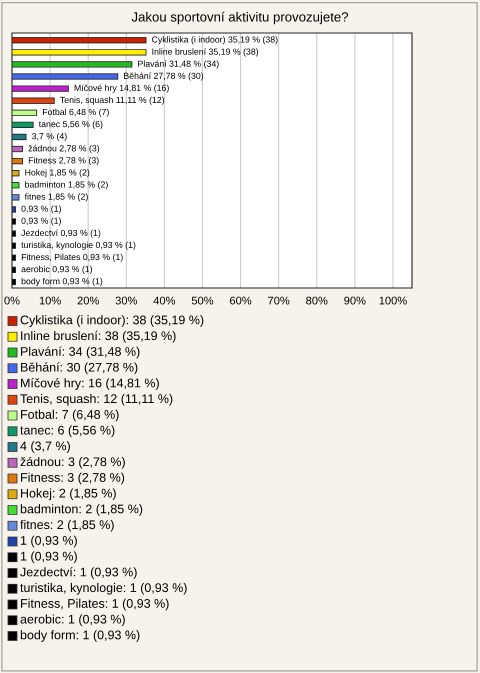 The height and width of the screenshot is (673, 480). I want to click on x-tick-label: 60%, so click(241, 300).